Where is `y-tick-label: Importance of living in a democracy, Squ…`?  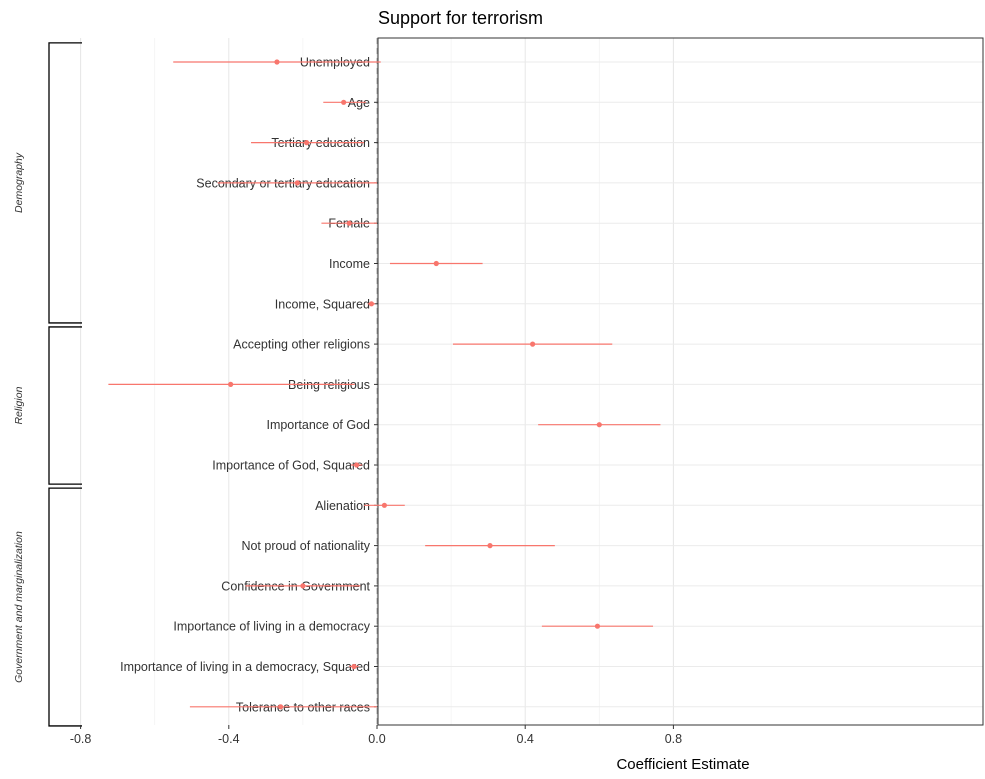 y-tick-label: Importance of living in a democracy, Squ… is located at coordinates (245, 667).